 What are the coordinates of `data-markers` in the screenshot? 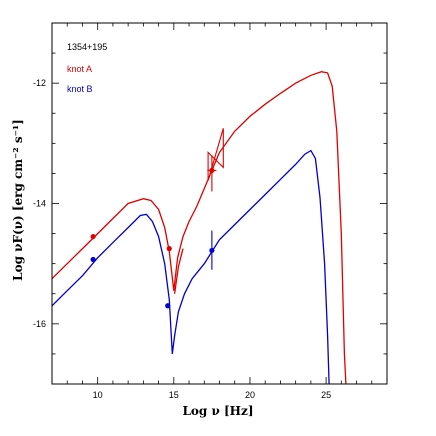 It's located at (153, 232).